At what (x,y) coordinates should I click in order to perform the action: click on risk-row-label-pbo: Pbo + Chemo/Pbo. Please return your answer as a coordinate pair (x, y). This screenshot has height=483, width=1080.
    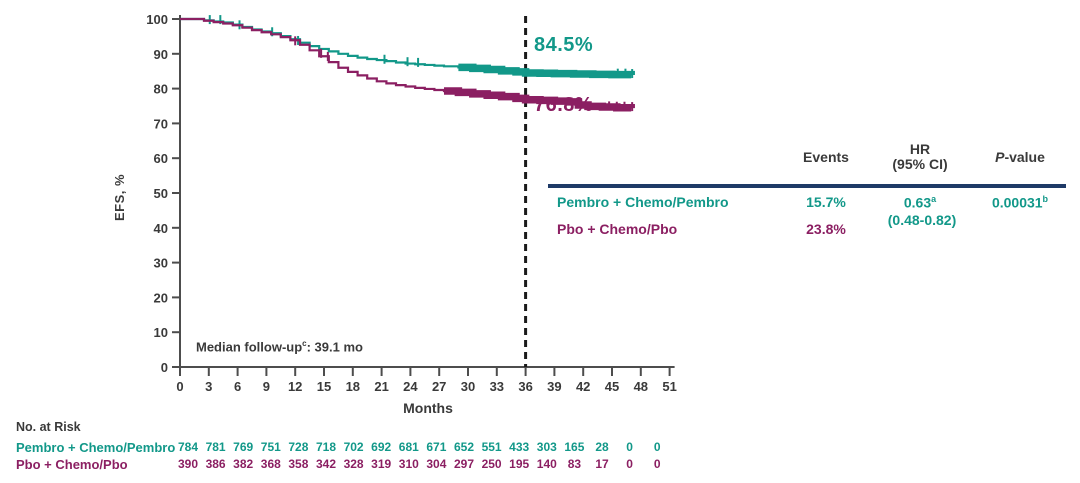
    Looking at the image, I should click on (72, 464).